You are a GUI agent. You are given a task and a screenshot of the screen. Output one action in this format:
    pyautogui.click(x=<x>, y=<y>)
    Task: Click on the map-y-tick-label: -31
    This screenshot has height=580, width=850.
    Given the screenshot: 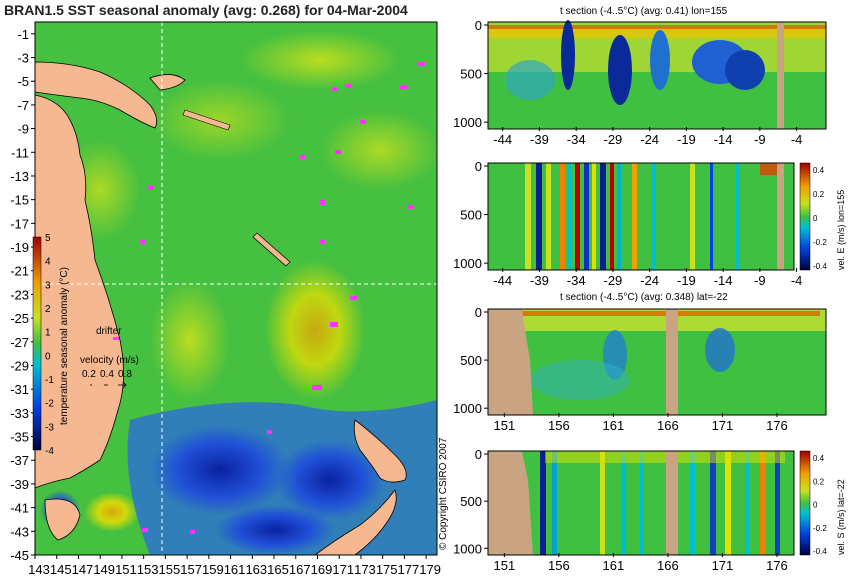 What is the action you would take?
    pyautogui.click(x=19, y=389)
    